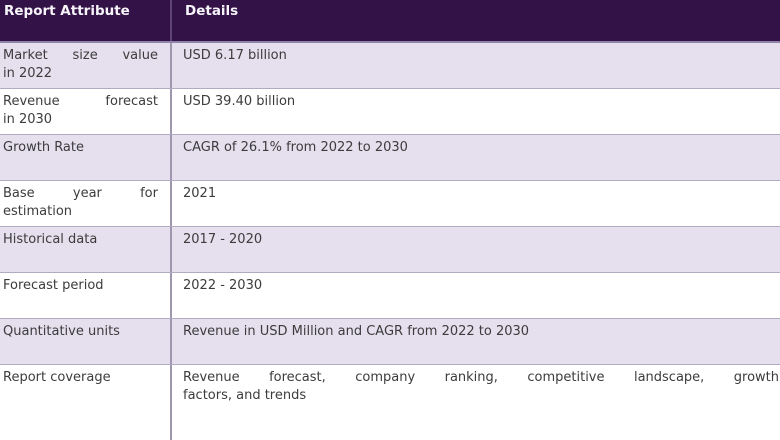  Describe the element at coordinates (476, 249) in the screenshot. I see `details-cell: 2017 - 2020` at that location.